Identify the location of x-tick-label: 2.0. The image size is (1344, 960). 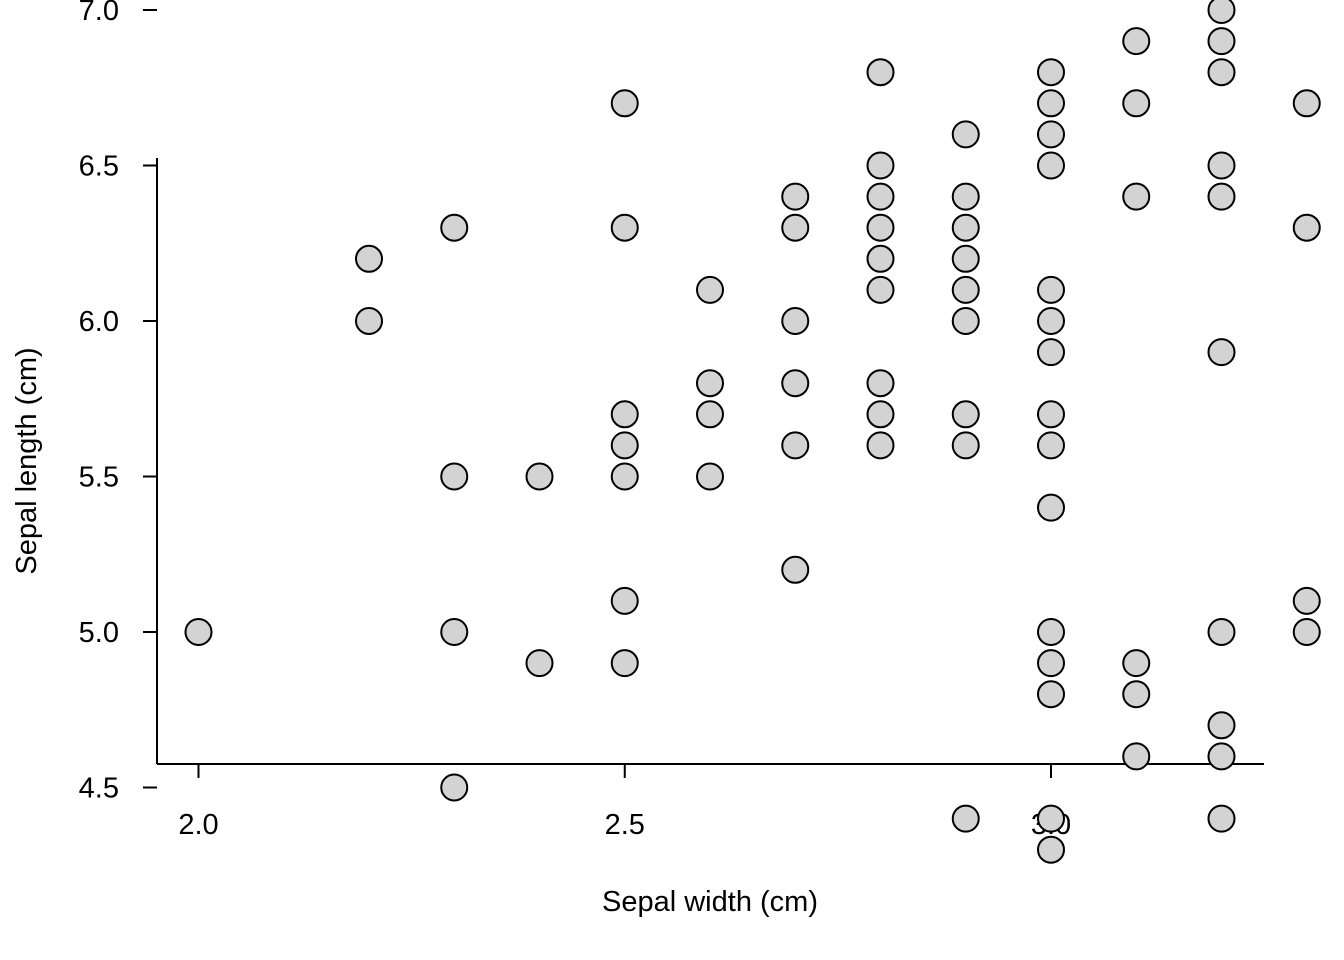
(198, 825).